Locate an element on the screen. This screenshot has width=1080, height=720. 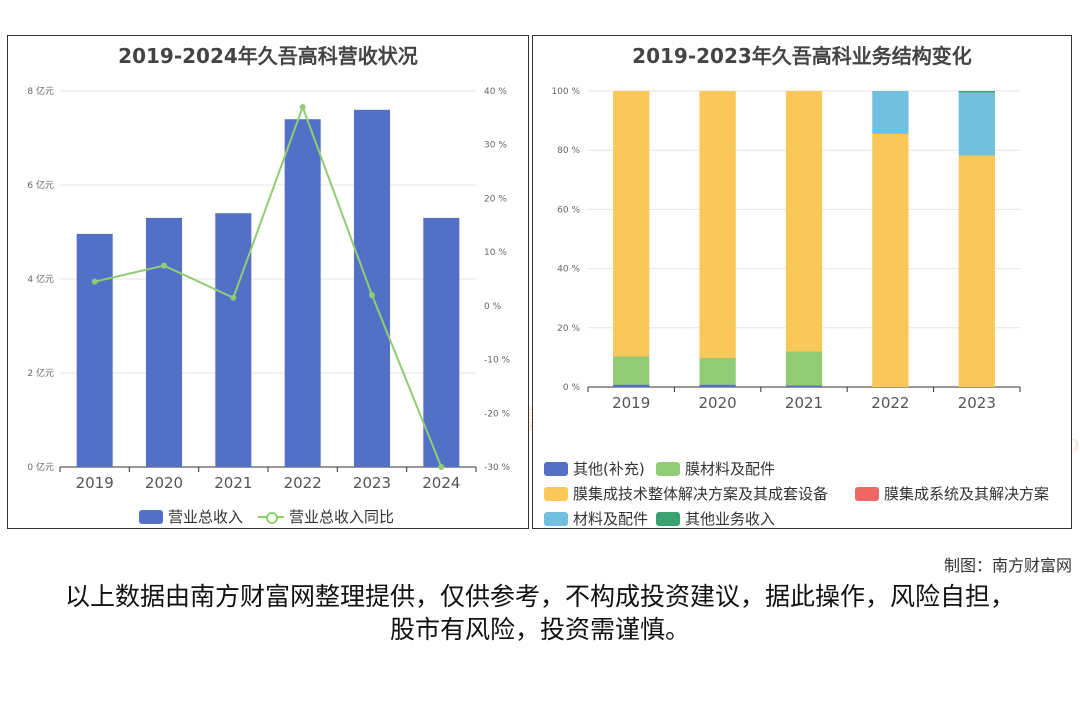
y-tick-label-right: 10 % is located at coordinates (495, 253).